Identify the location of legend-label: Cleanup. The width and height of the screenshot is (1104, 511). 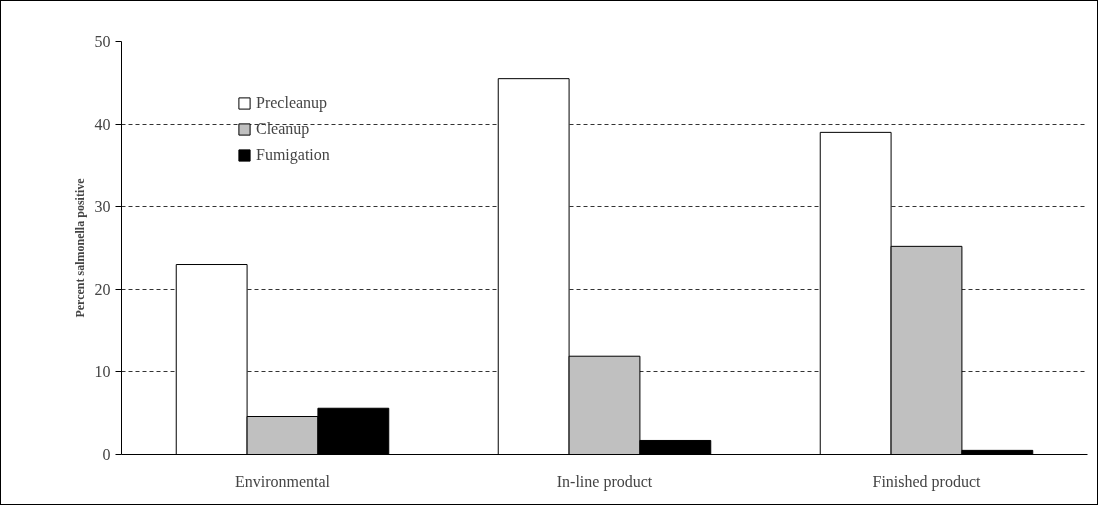
(283, 129).